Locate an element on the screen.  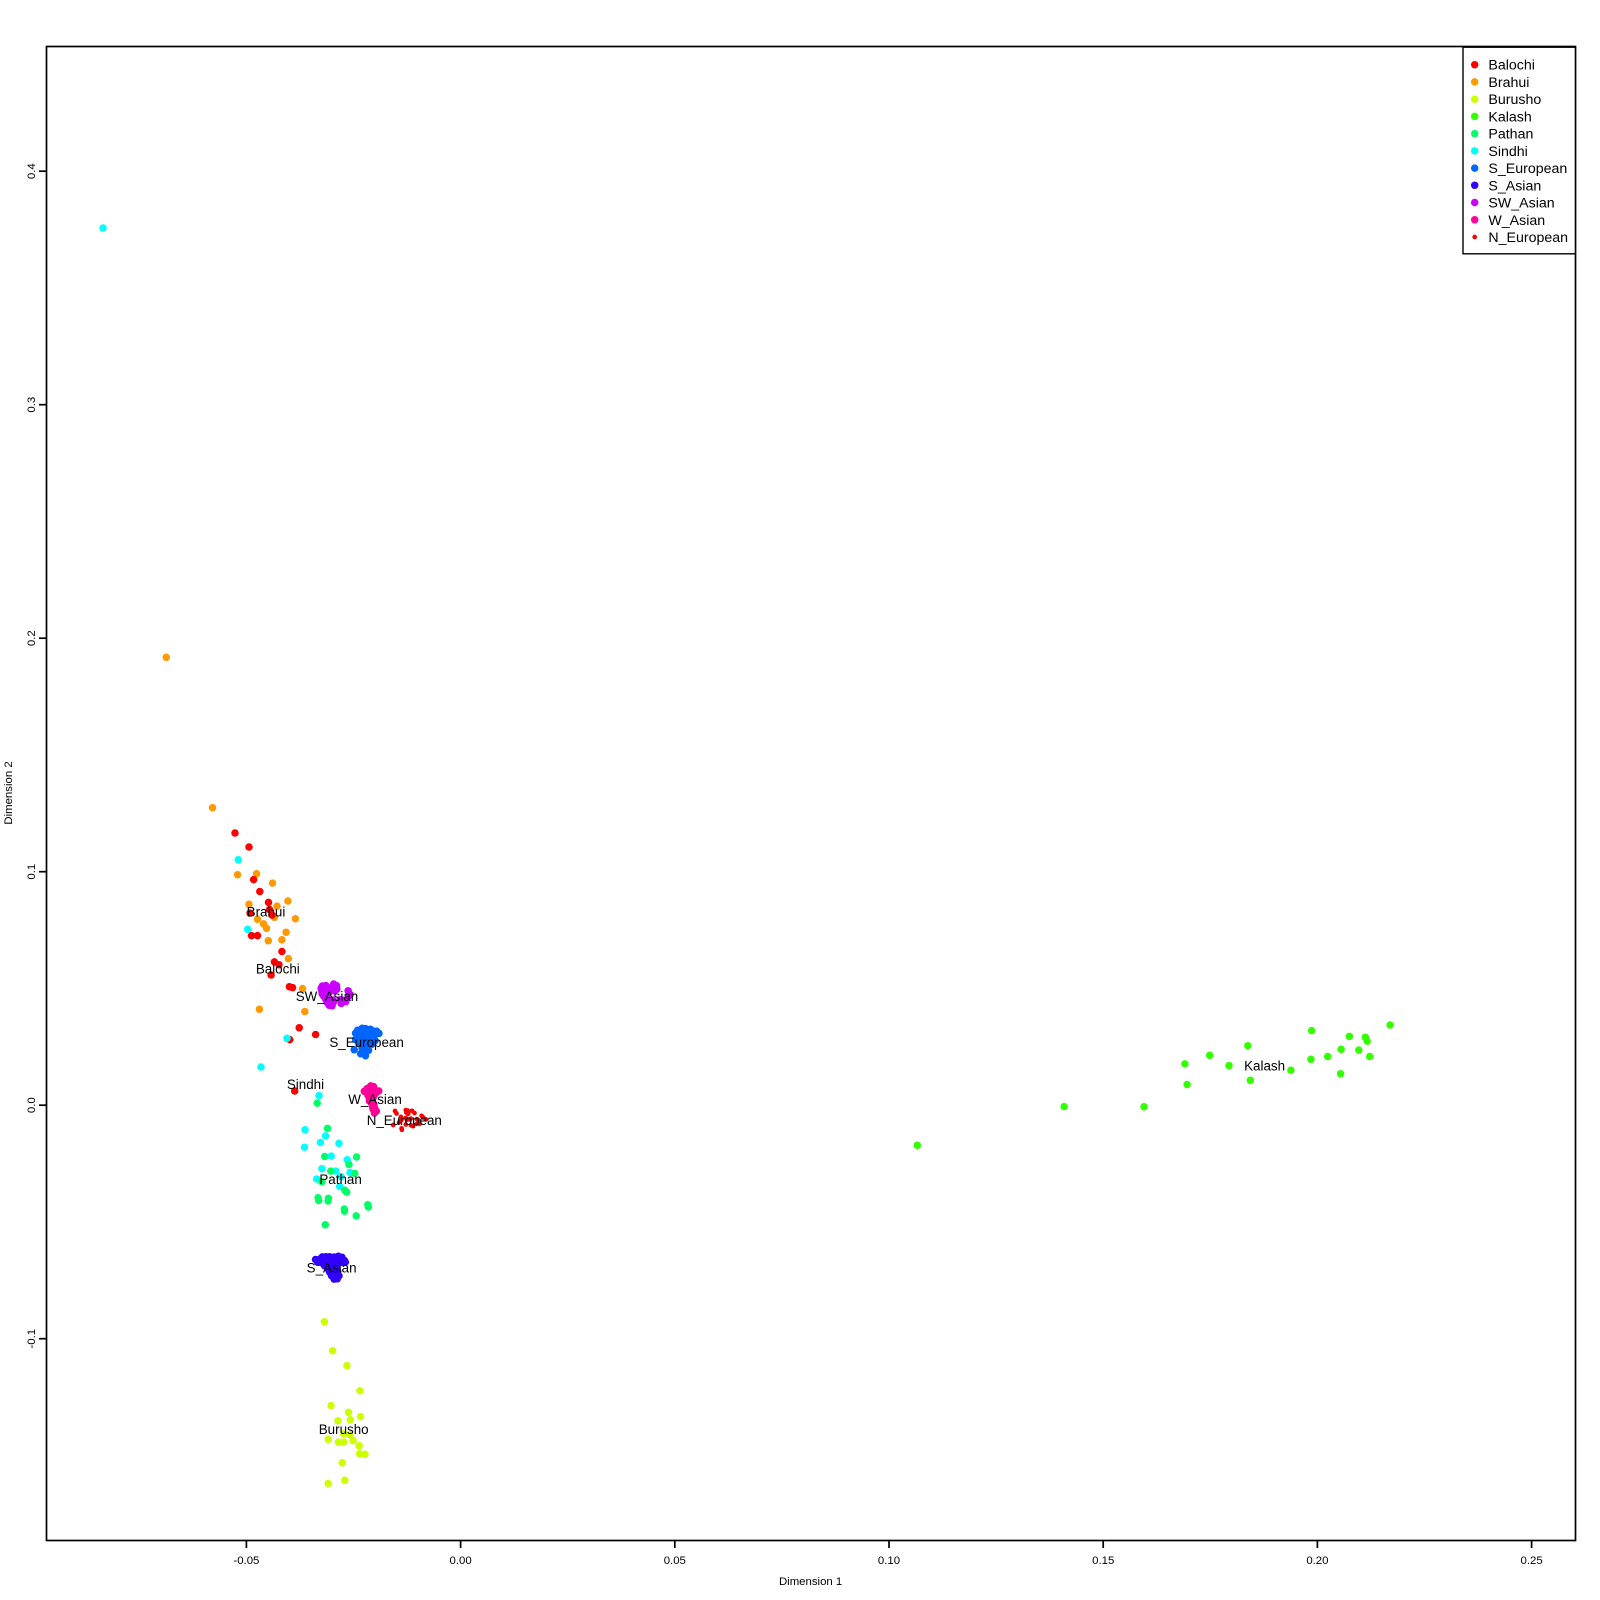
svg-text: 0.05 is located at coordinates (675, 1561).